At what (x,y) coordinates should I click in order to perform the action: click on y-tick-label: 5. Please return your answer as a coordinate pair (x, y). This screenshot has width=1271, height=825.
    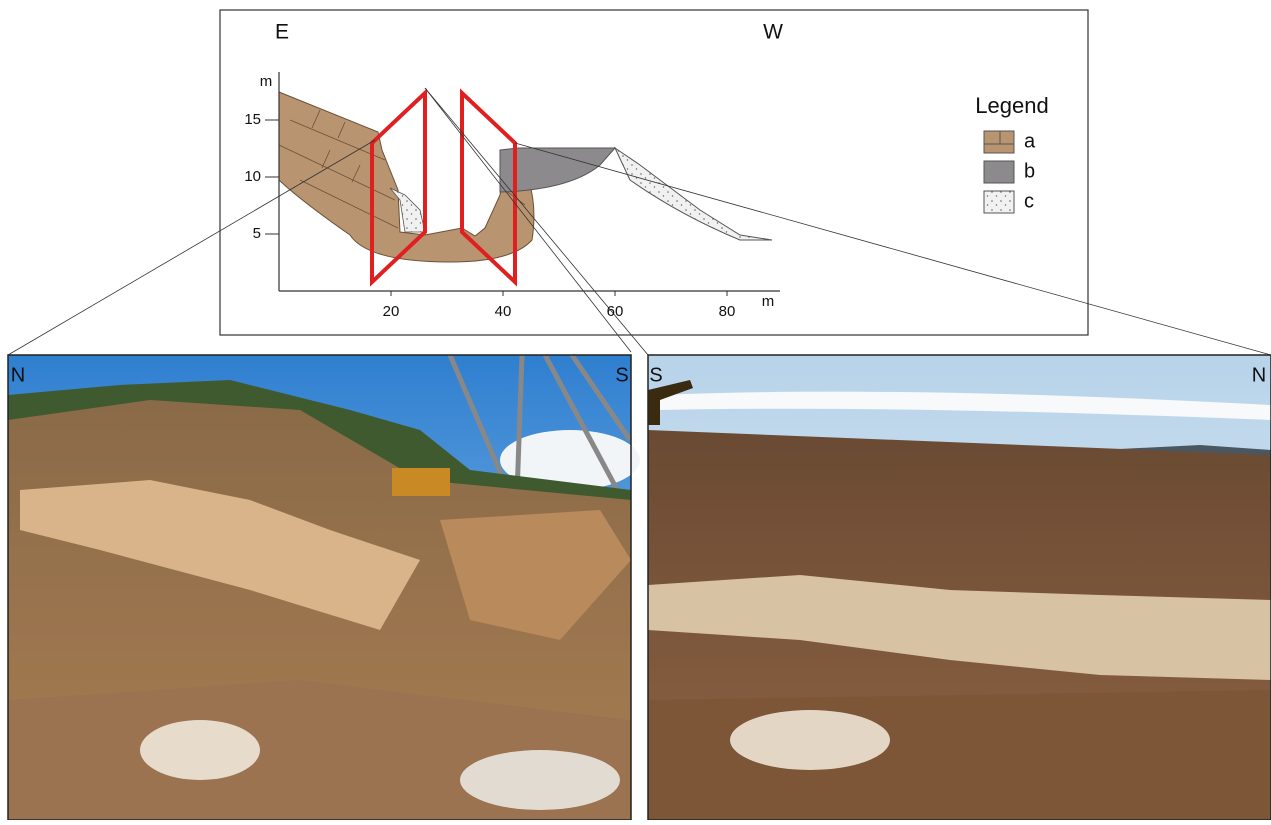
    Looking at the image, I should click on (257, 233).